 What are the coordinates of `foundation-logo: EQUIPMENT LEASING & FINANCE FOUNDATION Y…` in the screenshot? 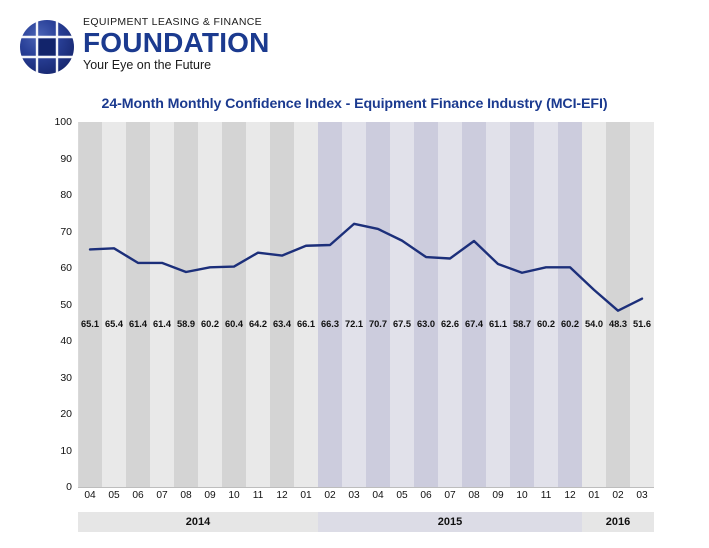 It's located at (158, 47).